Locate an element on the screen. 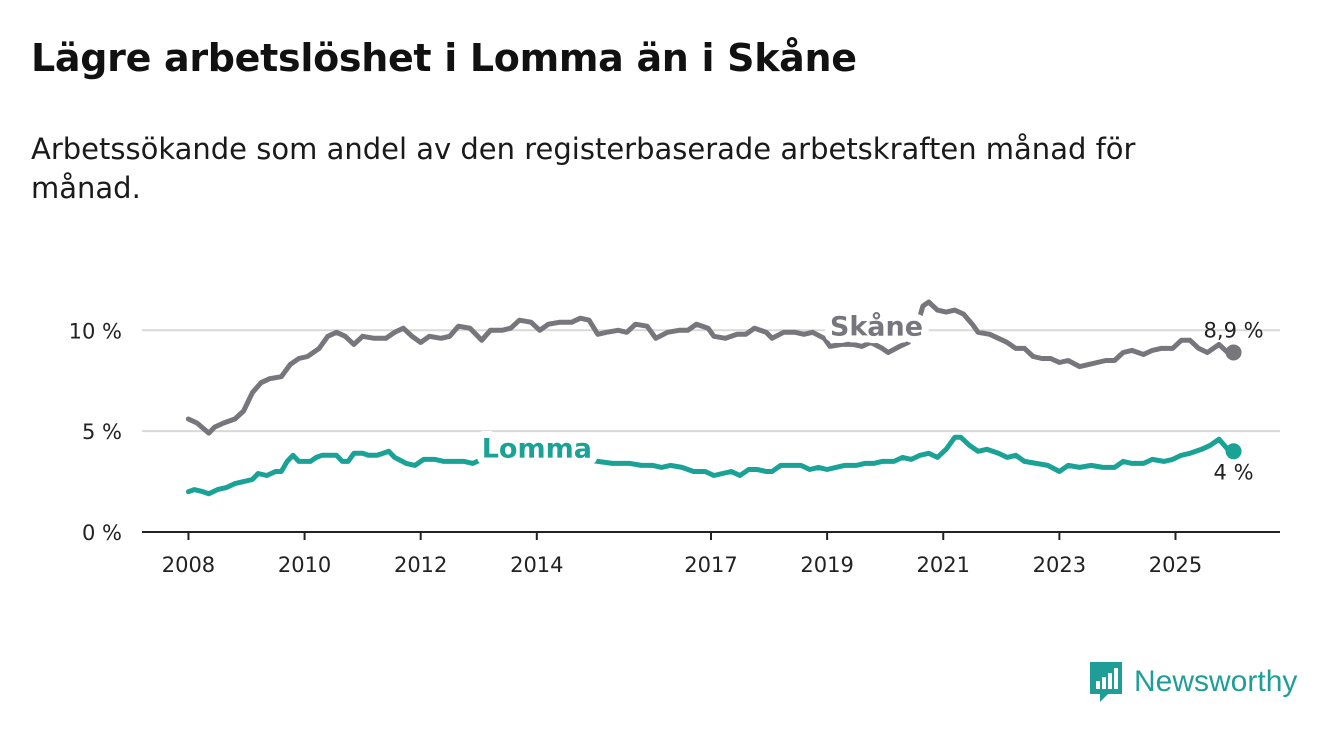  y-tick-label: 5 % is located at coordinates (102, 432).